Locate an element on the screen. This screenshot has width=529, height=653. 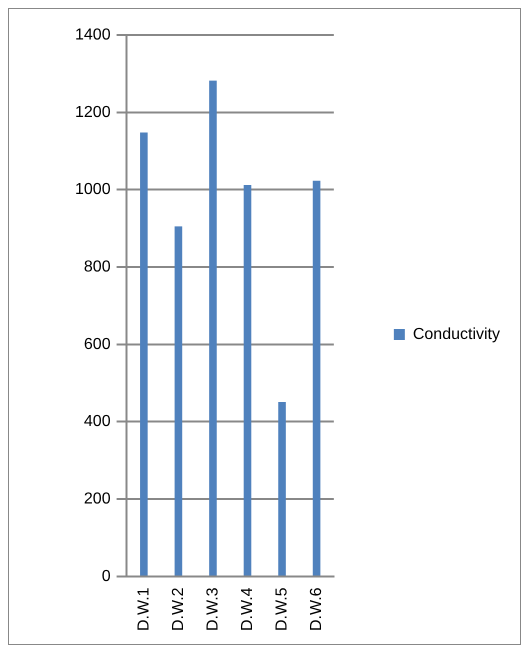
x-tick-label: D.W.6 is located at coordinates (316, 609).